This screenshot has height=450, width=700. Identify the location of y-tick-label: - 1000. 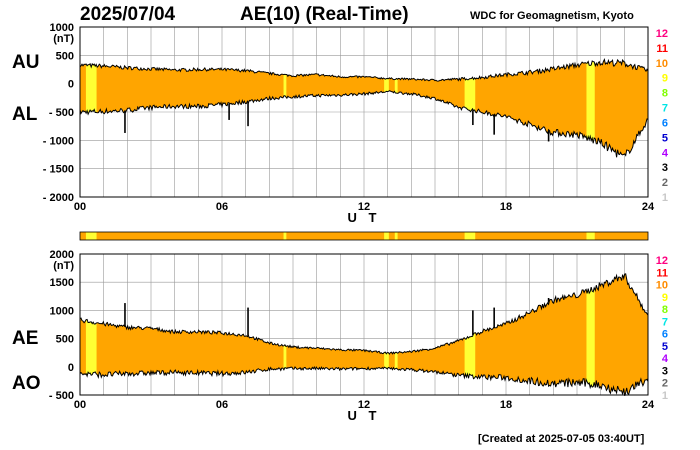
(58, 141).